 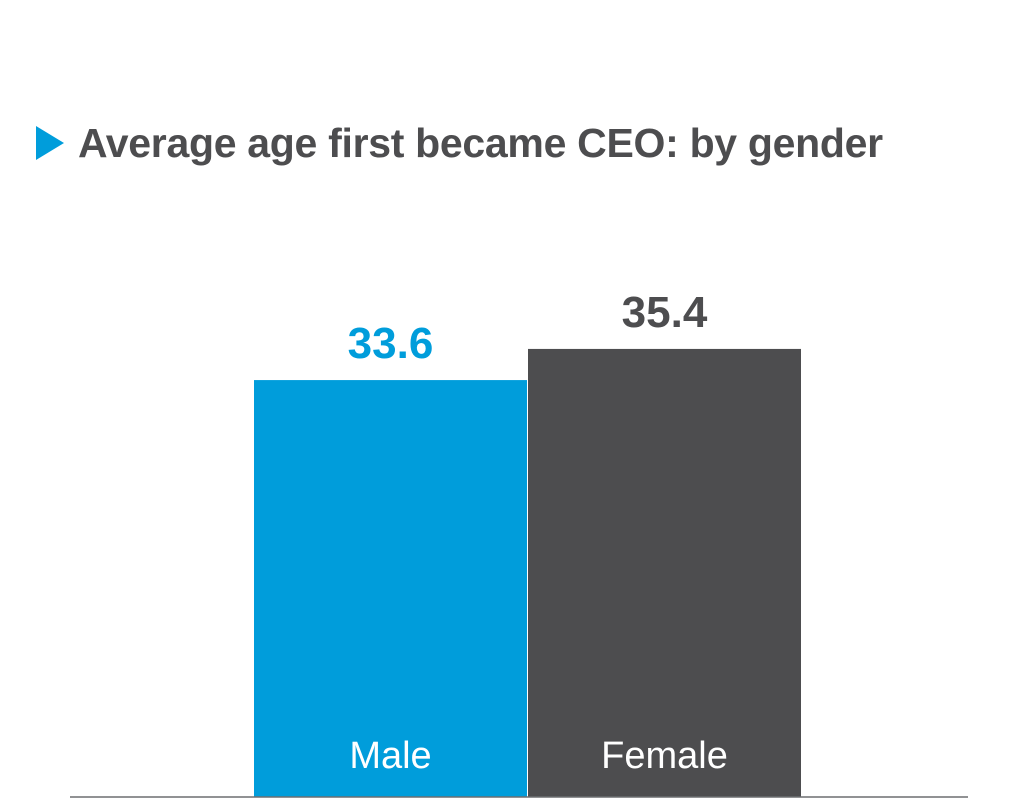 What do you see at coordinates (391, 343) in the screenshot?
I see `value-label-male: 33.6` at bounding box center [391, 343].